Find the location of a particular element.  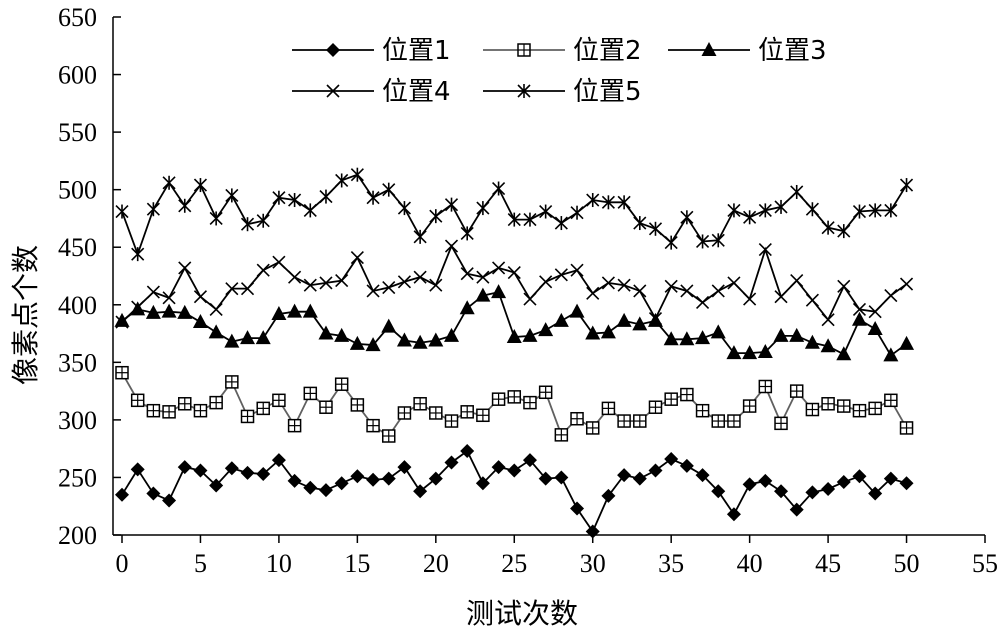

legend-item-1: 位置1 is located at coordinates (371, 51).